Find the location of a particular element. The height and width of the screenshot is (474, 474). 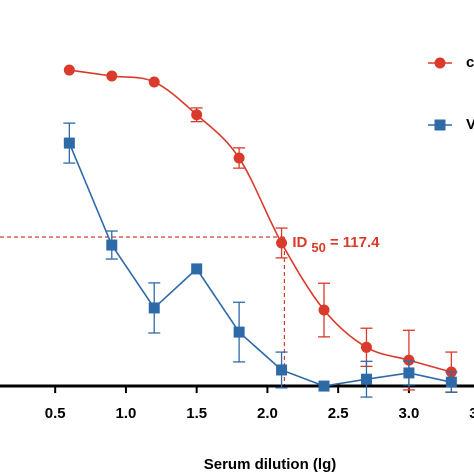

annotation: ID 50 = 117.4 is located at coordinates (336, 244).